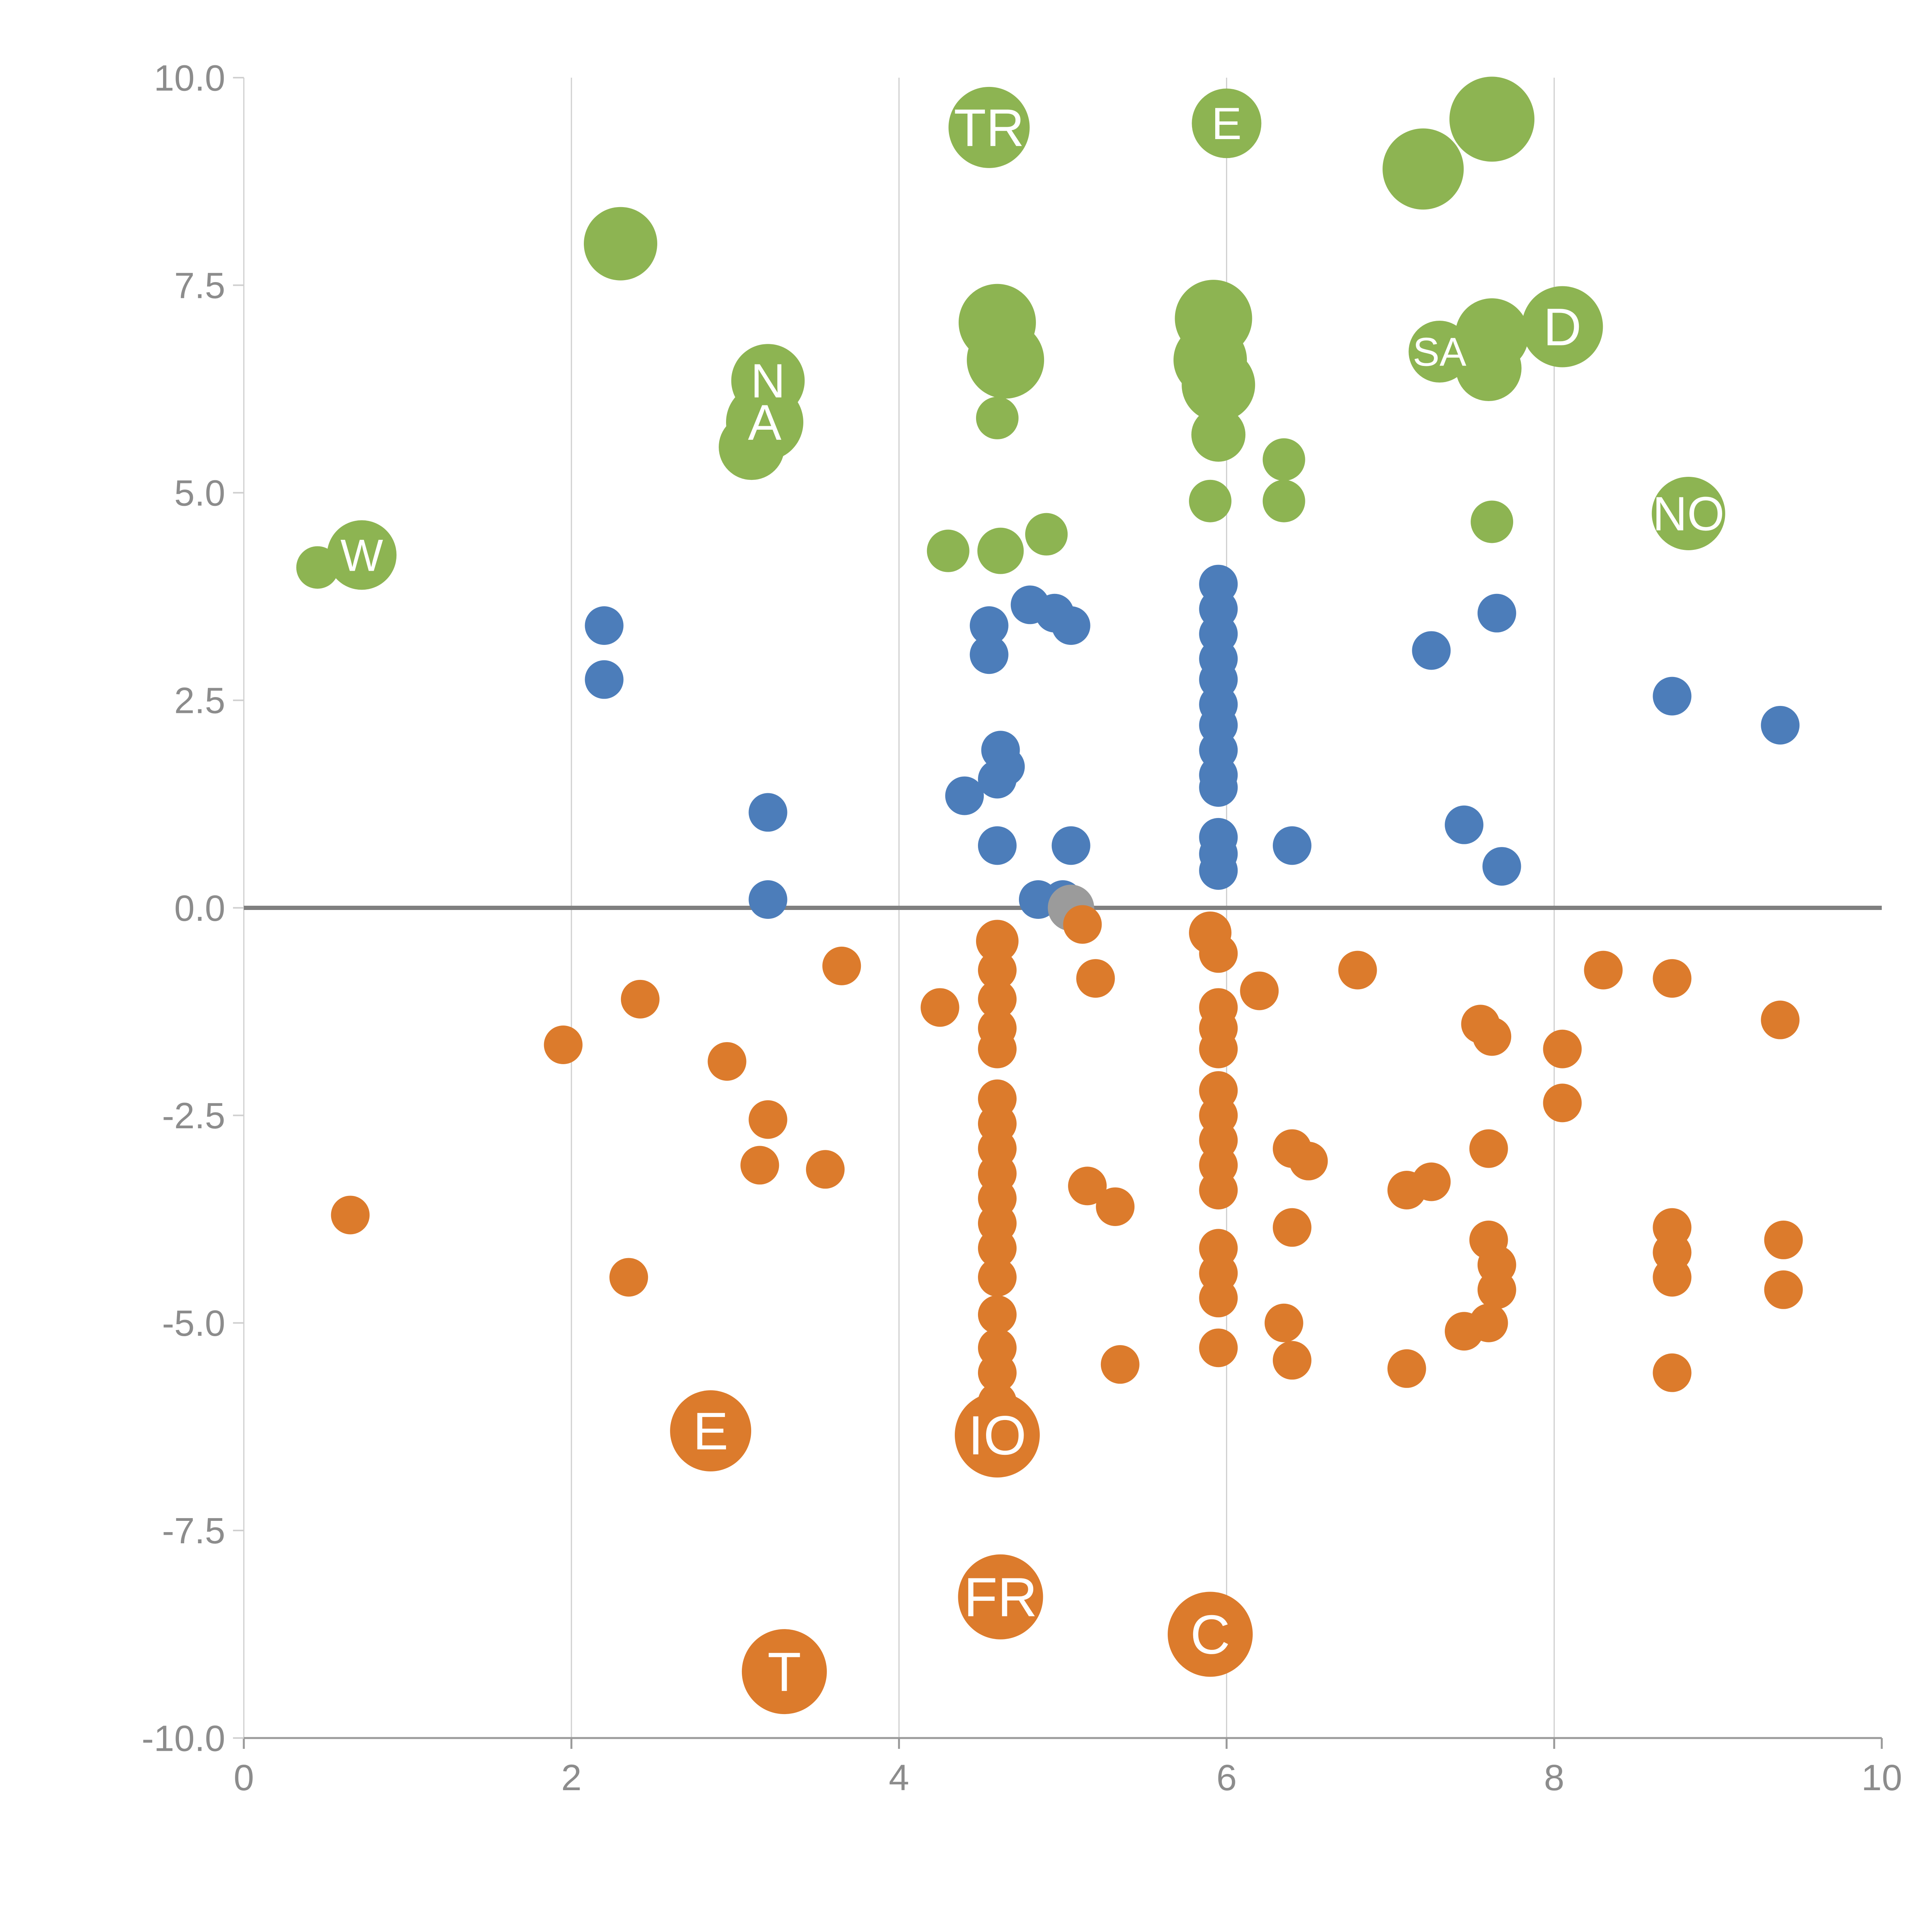 The height and width of the screenshot is (1932, 1932). Describe the element at coordinates (1440, 352) in the screenshot. I see `bubble-label: SA` at that location.